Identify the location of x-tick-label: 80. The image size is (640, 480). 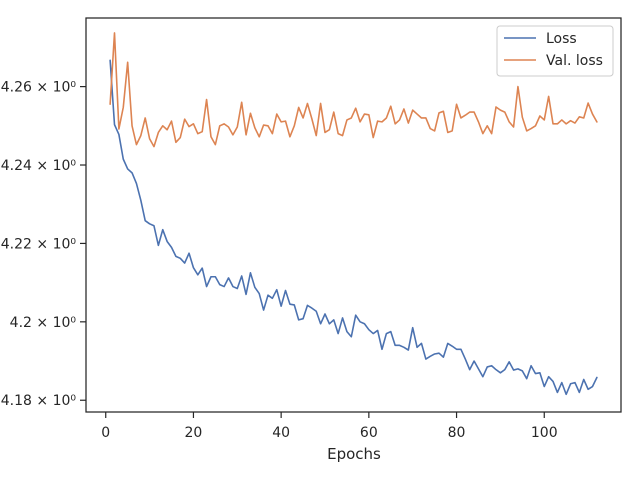
(457, 433).